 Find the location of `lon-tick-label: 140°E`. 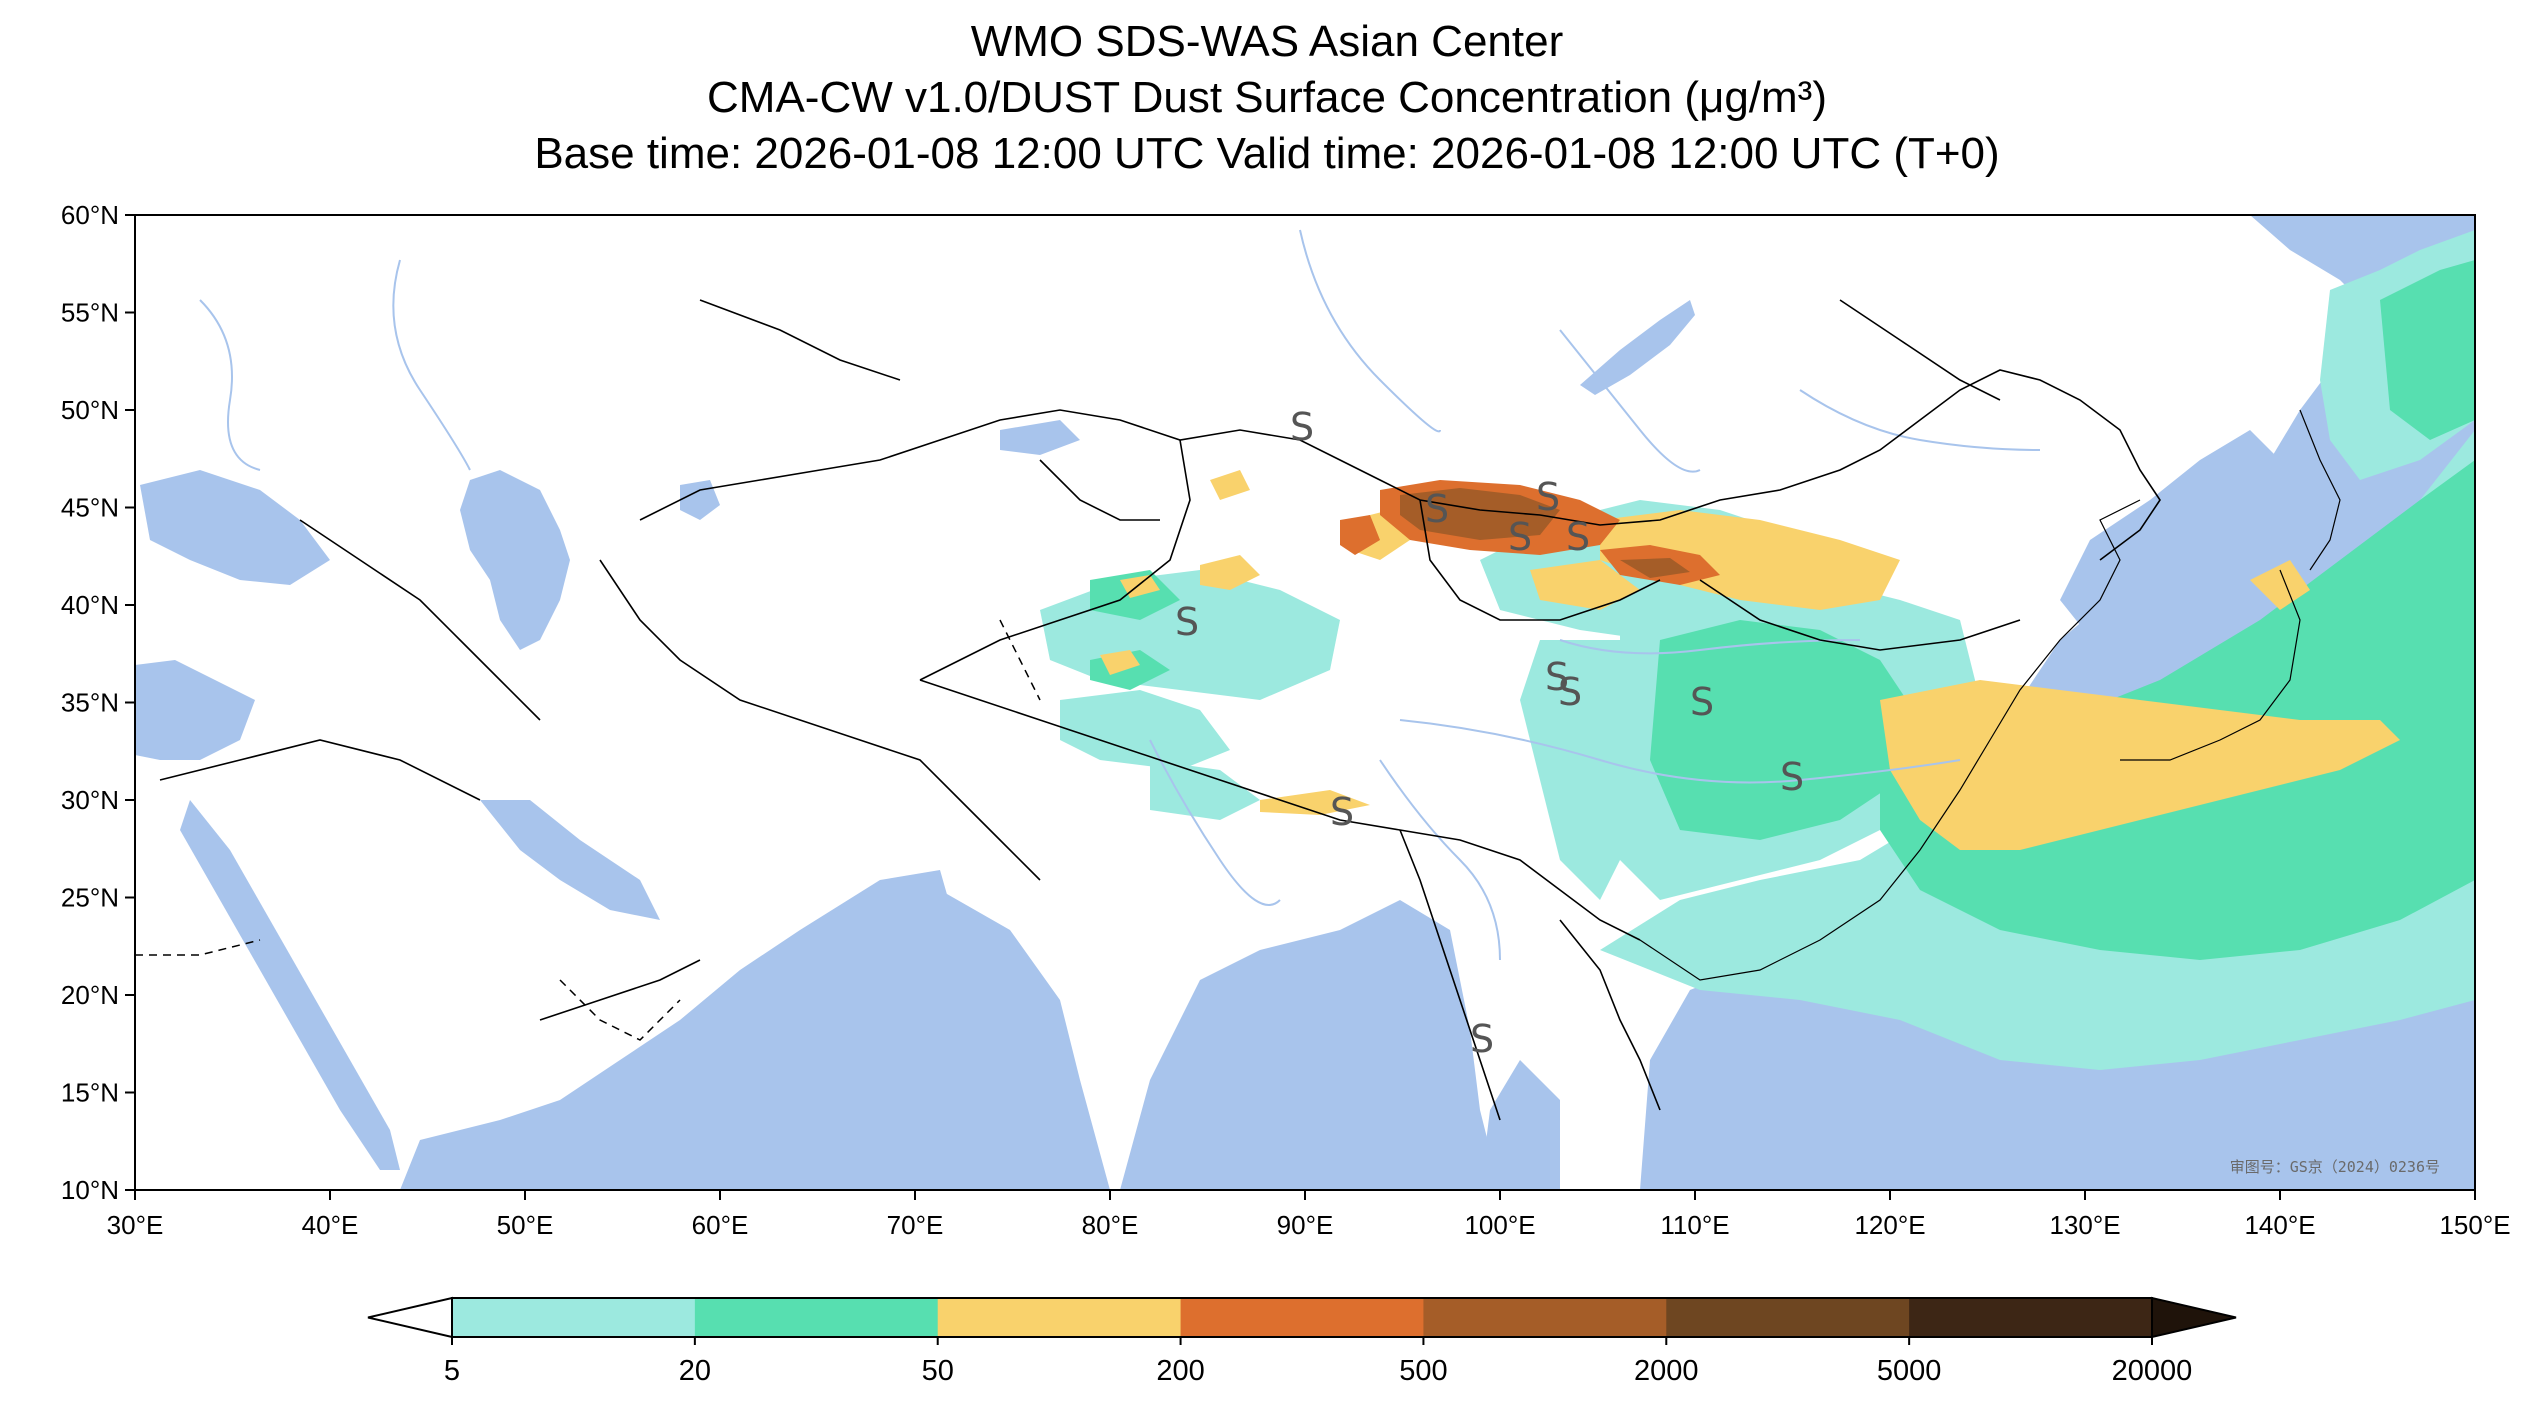

lon-tick-label: 140°E is located at coordinates (2279, 1225).